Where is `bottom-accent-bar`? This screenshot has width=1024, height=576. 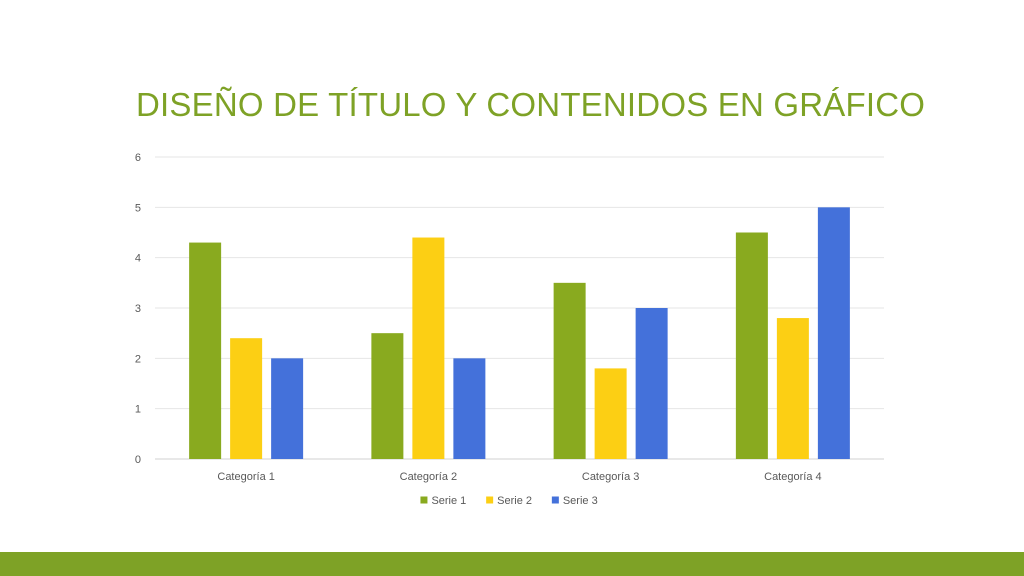 bottom-accent-bar is located at coordinates (512, 564).